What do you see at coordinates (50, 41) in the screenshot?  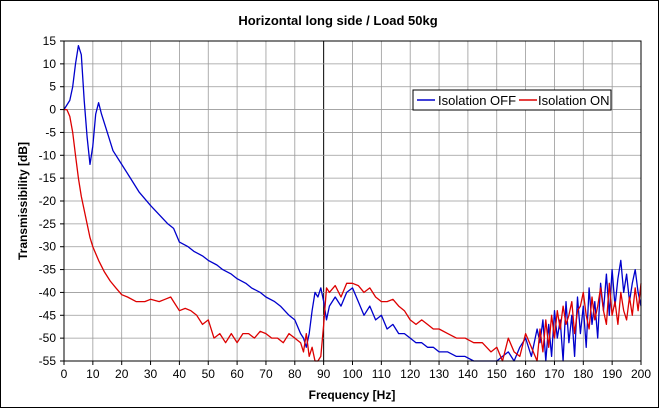 I see `y-tick-label: 15` at bounding box center [50, 41].